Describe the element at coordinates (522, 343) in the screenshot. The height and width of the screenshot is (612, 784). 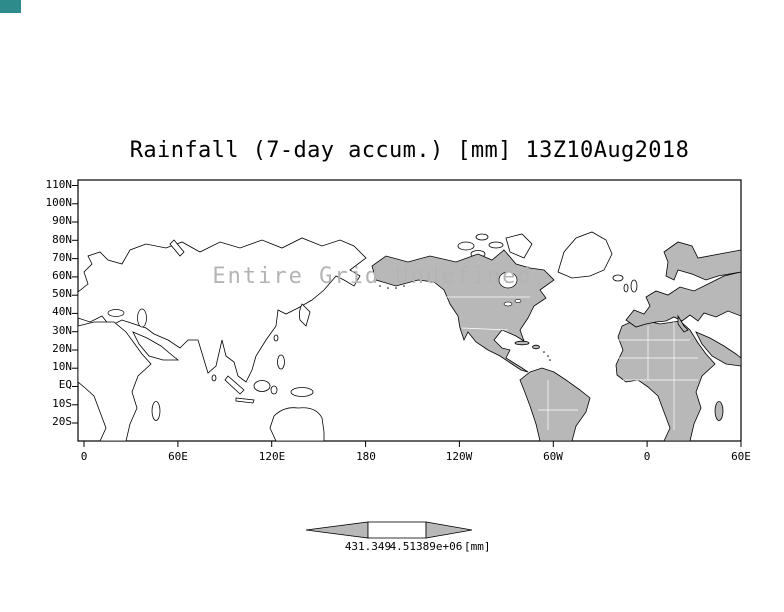
I see `island-cuba` at that location.